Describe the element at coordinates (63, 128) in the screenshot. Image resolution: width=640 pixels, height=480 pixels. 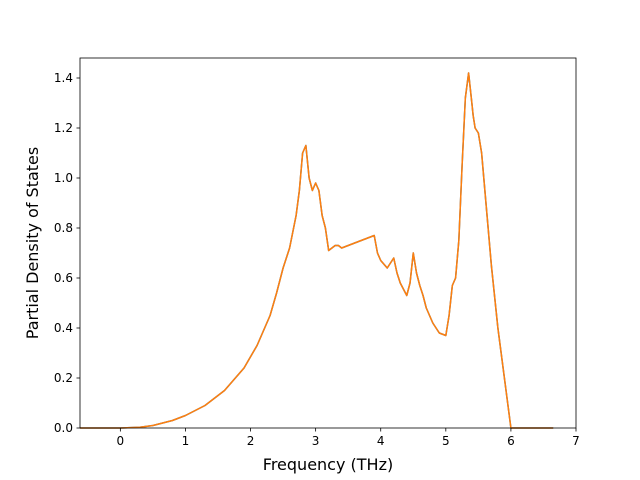
I see `y-tick-label: 1.2` at that location.